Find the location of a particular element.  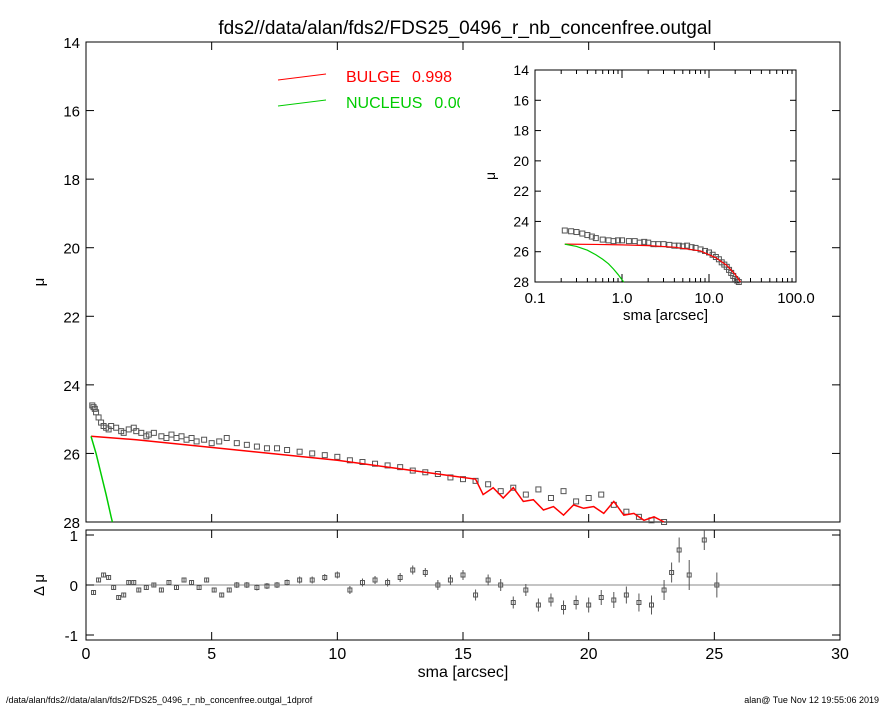

residual-y-tick-label: 0 is located at coordinates (74, 586).